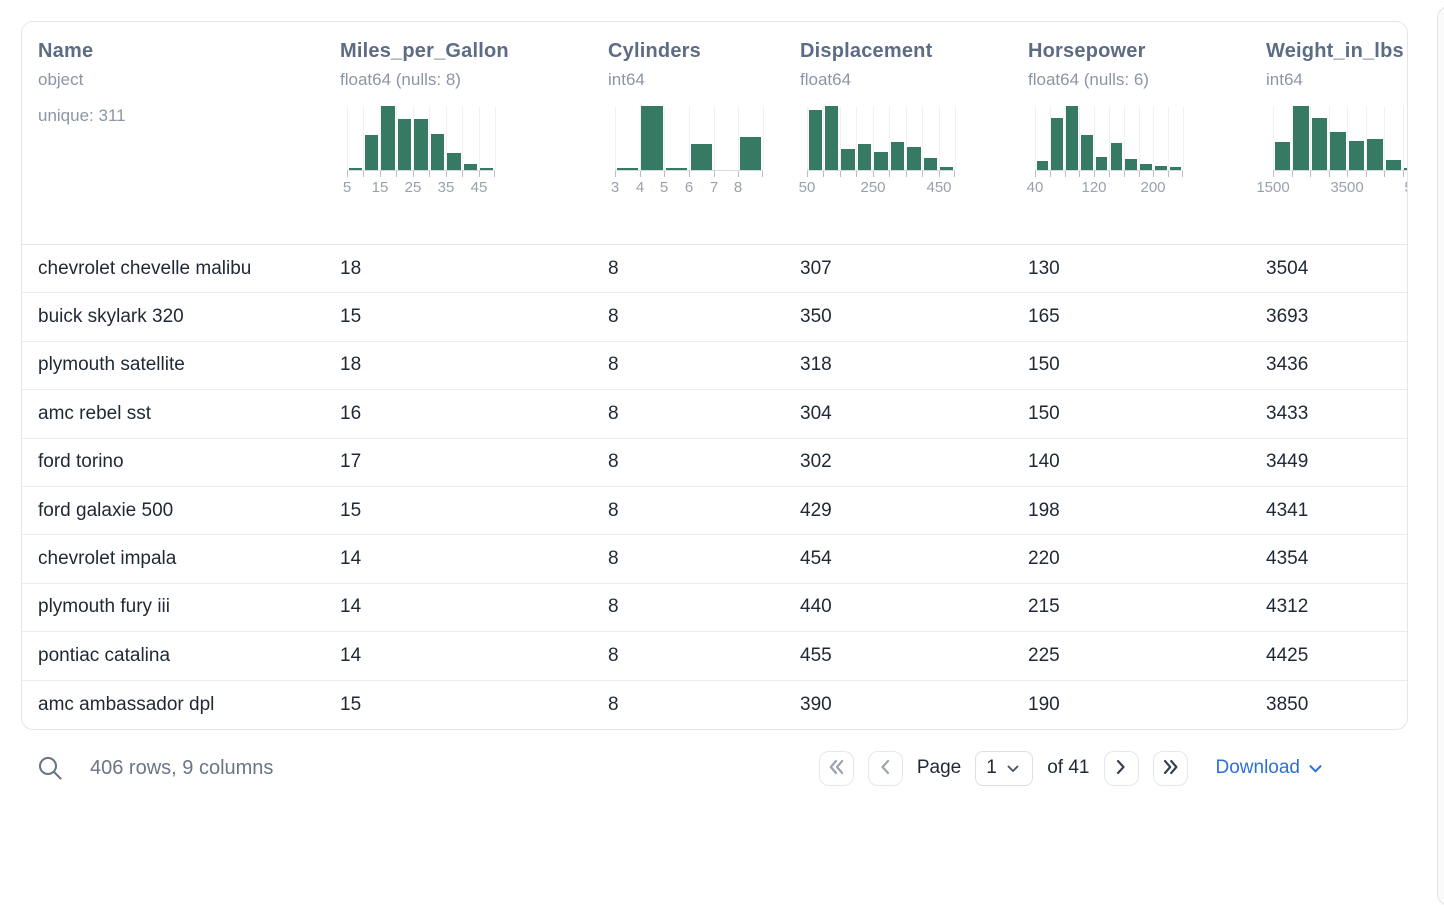 This screenshot has width=1444, height=906. Describe the element at coordinates (66, 51) in the screenshot. I see `column-title: Name` at that location.